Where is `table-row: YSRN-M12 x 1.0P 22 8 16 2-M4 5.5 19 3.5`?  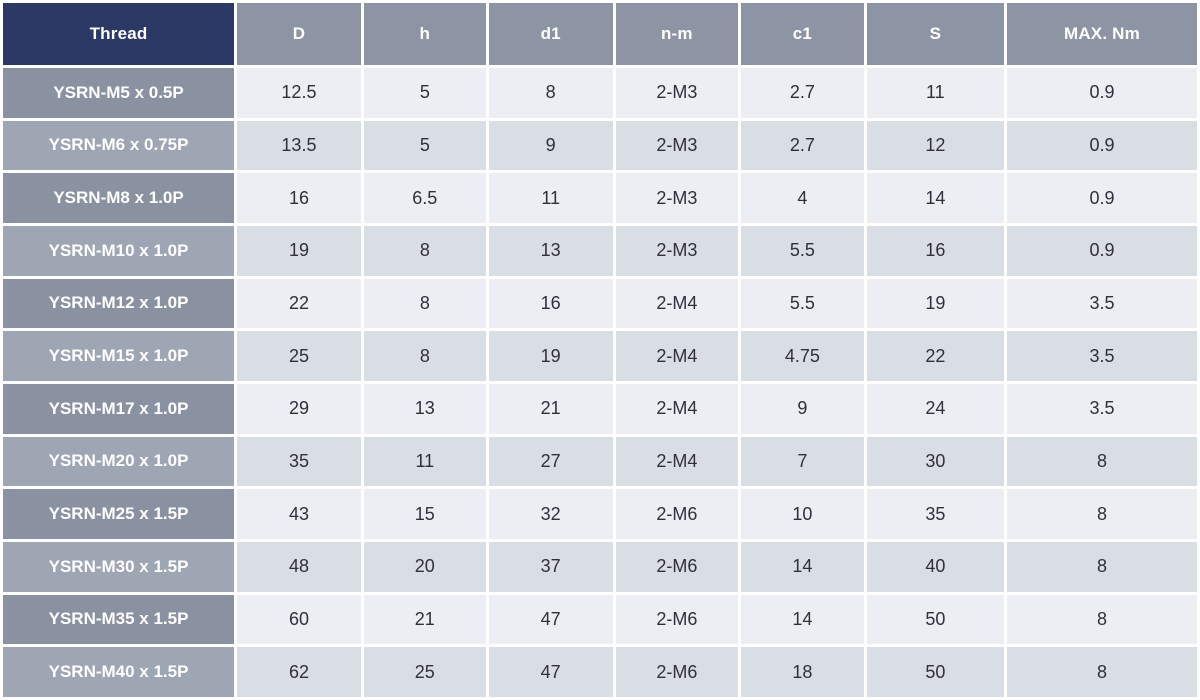 table-row: YSRN-M12 x 1.0P 22 8 16 2-M4 5.5 19 3.5 is located at coordinates (600, 303).